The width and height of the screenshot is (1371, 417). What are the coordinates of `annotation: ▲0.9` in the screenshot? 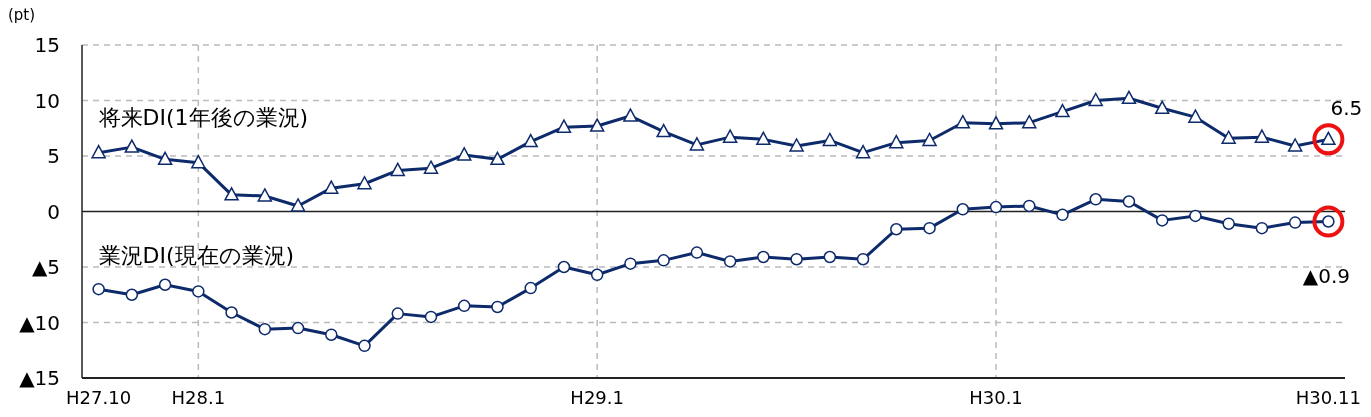 It's located at (1326, 276).